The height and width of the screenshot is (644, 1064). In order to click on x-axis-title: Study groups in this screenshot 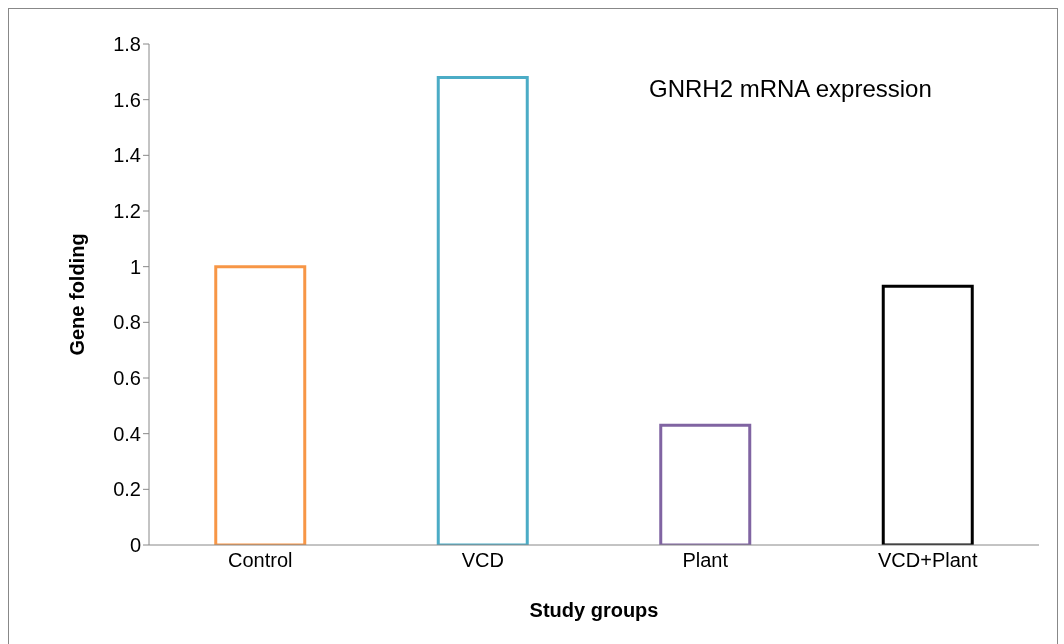, I will do `click(594, 610)`.